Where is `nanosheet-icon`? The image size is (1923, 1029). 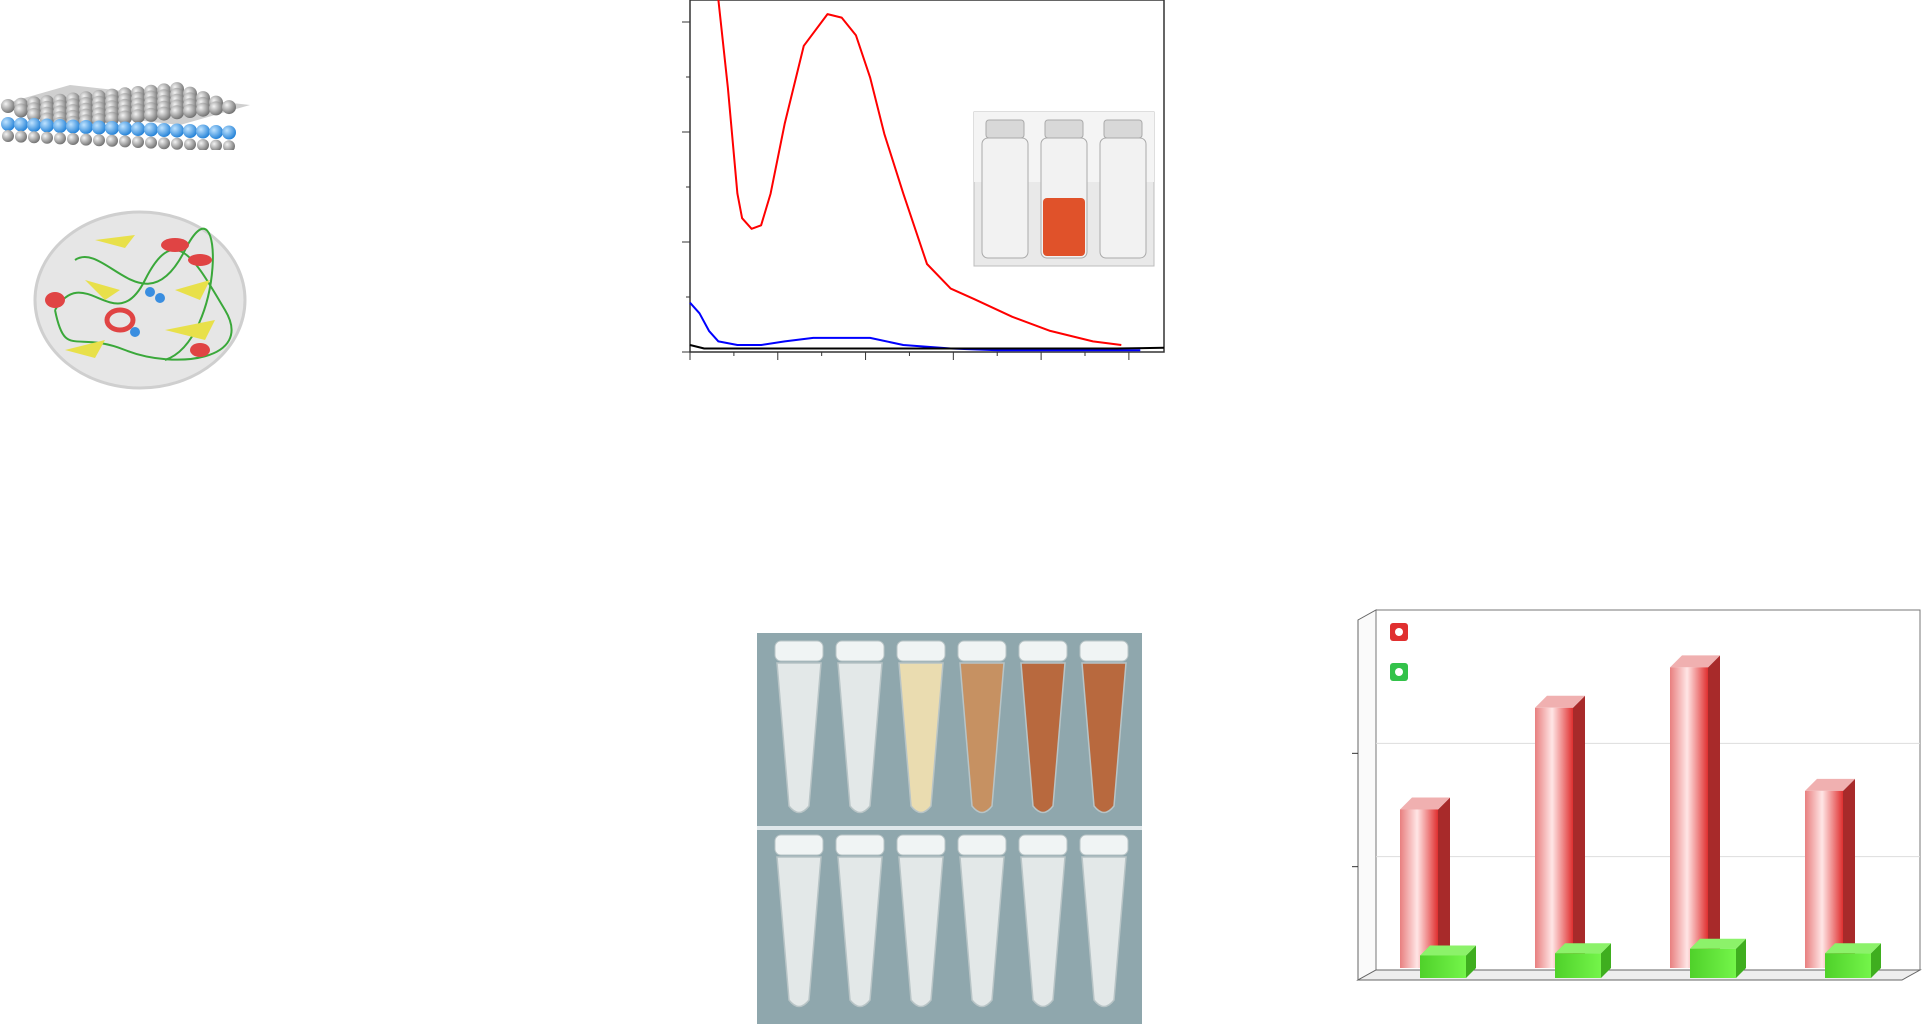 nanosheet-icon is located at coordinates (125, 117).